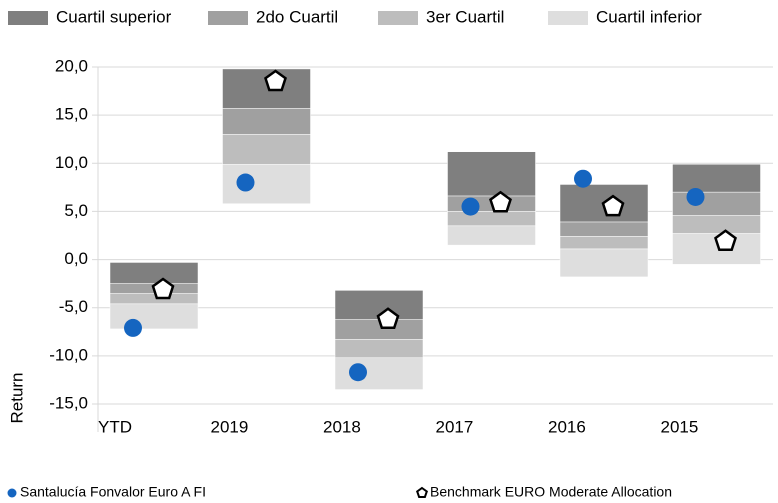 This screenshot has height=503, width=778. I want to click on y-tick-label: 20,0, so click(71, 65).